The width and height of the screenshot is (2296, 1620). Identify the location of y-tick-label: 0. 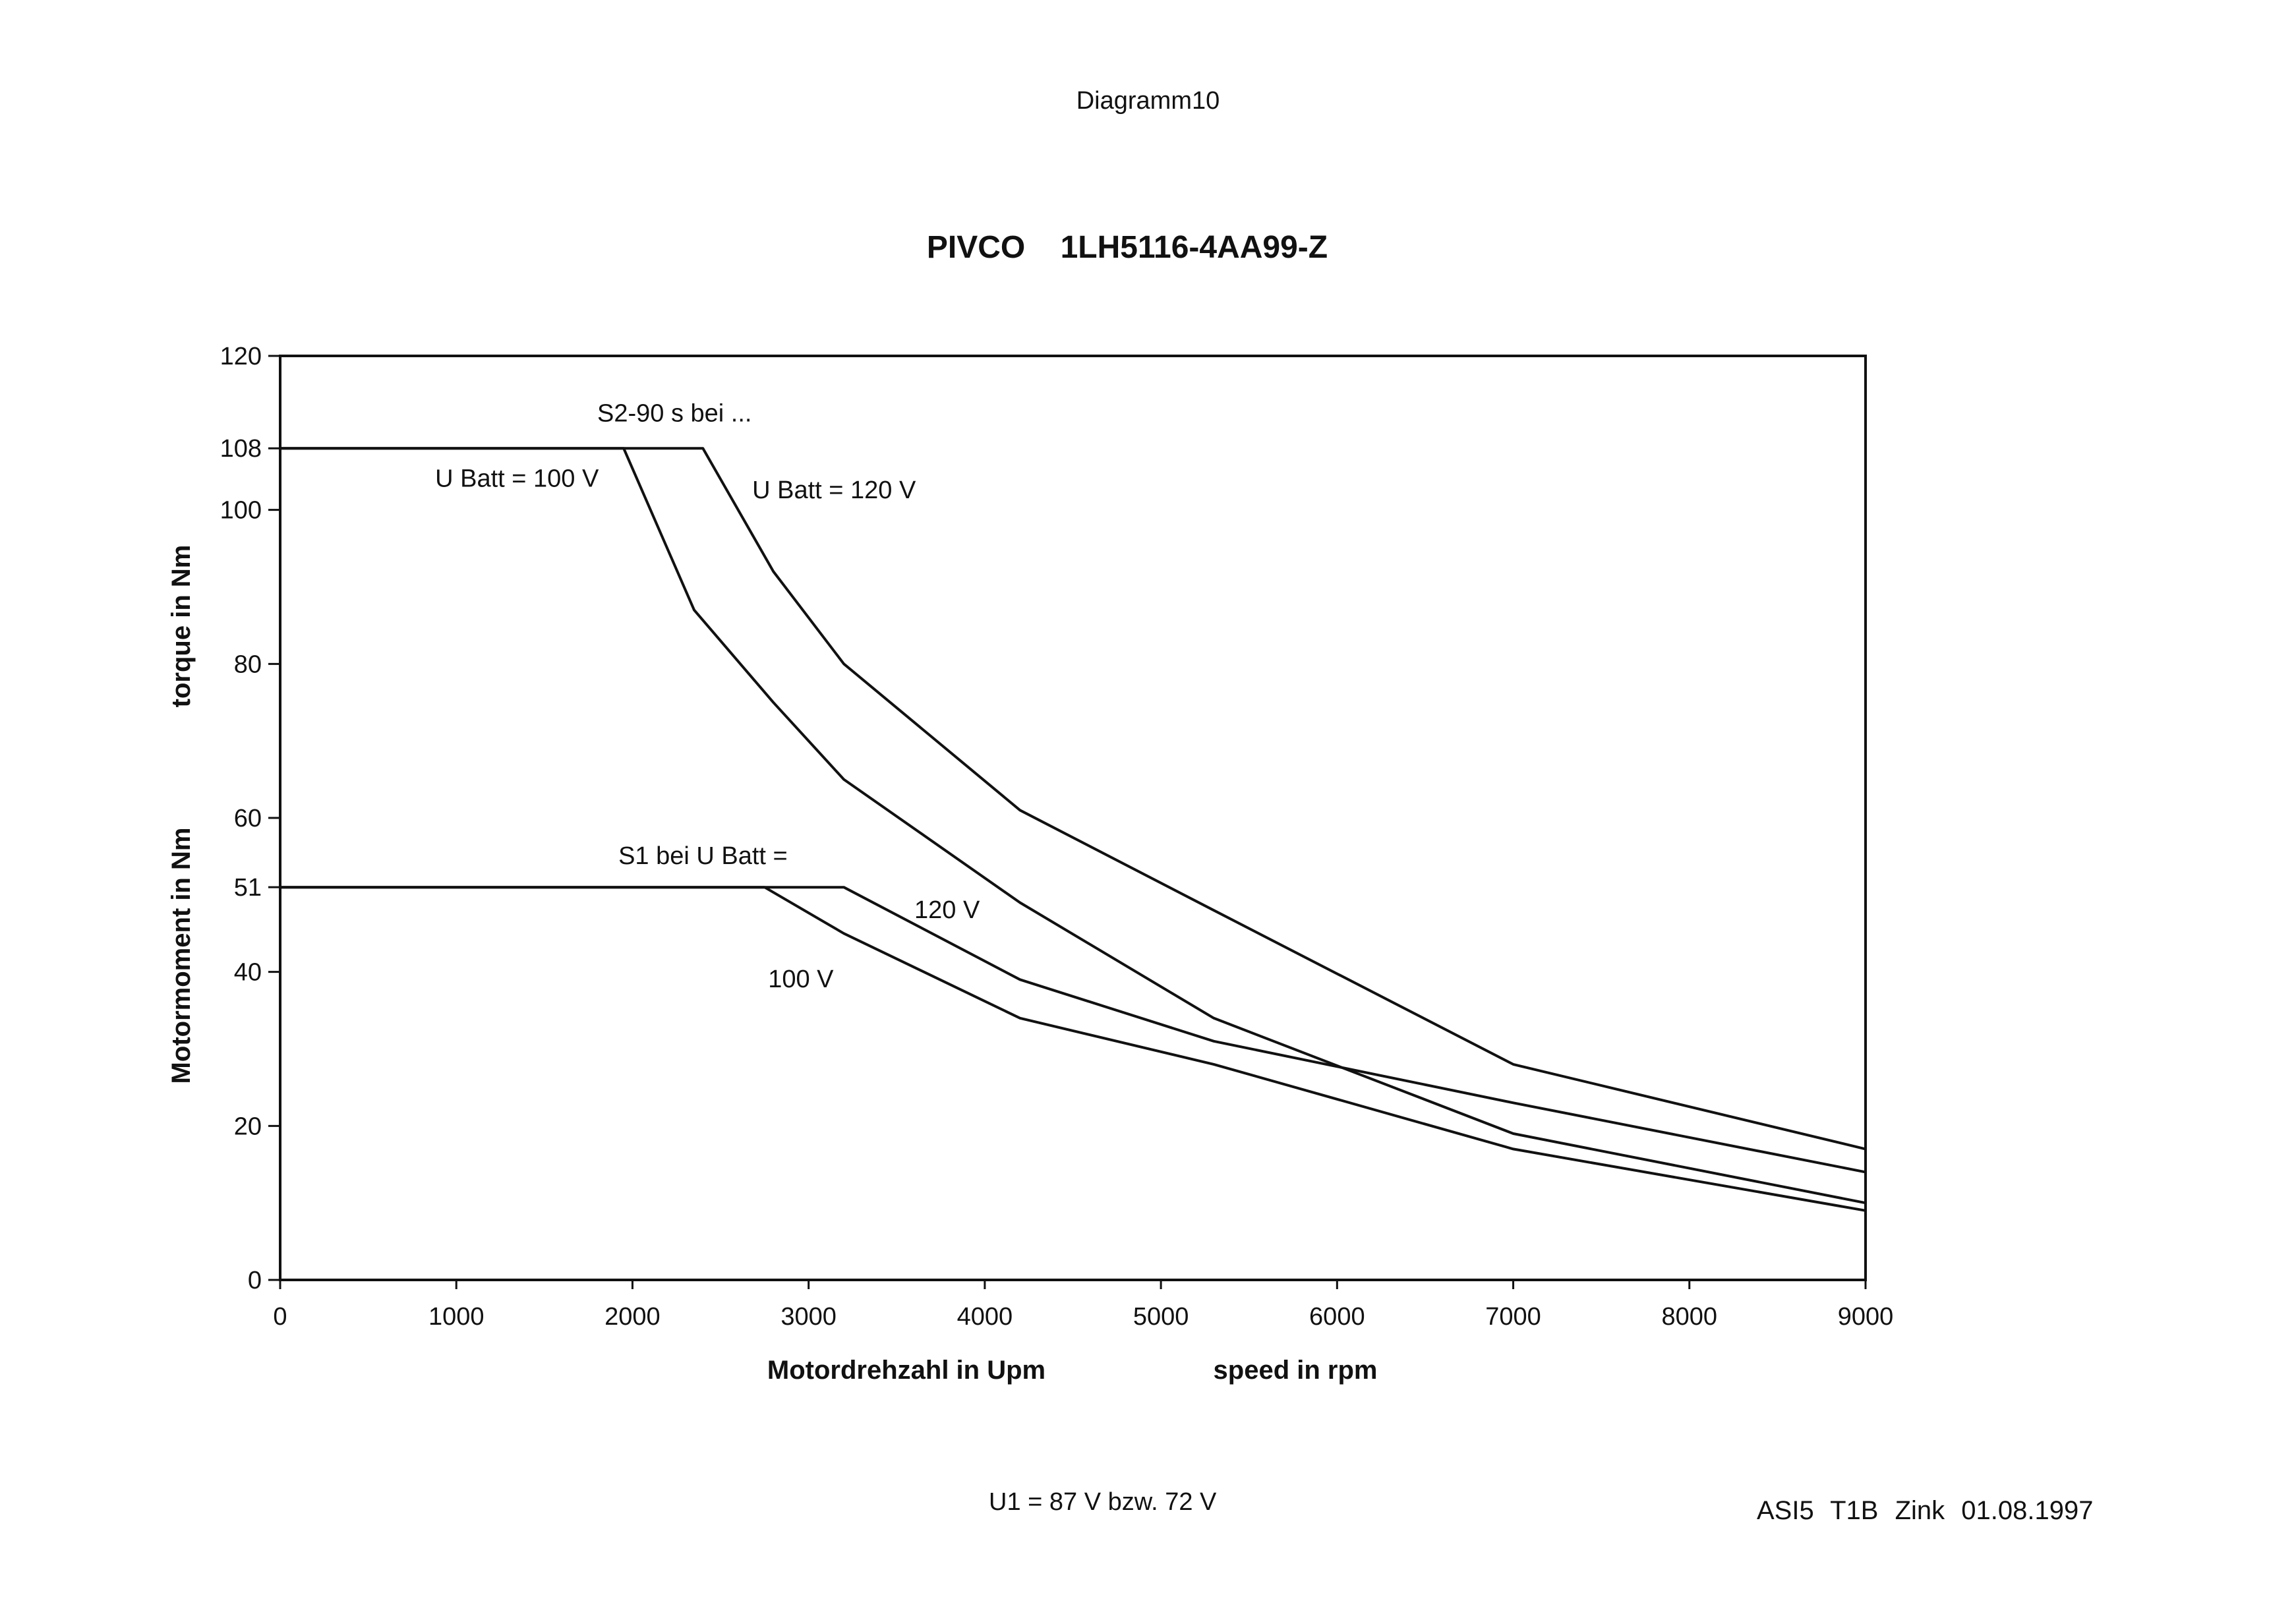
(255, 1280).